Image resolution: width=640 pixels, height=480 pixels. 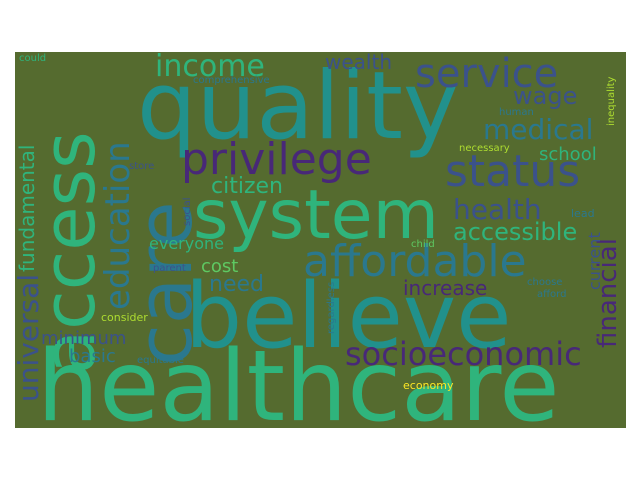 I want to click on word-quality: quality, so click(x=298, y=106).